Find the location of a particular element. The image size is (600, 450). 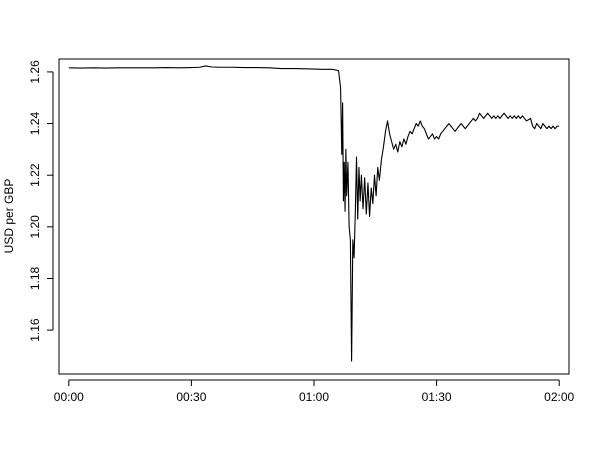

x-tick-label: 01:30 is located at coordinates (437, 397).